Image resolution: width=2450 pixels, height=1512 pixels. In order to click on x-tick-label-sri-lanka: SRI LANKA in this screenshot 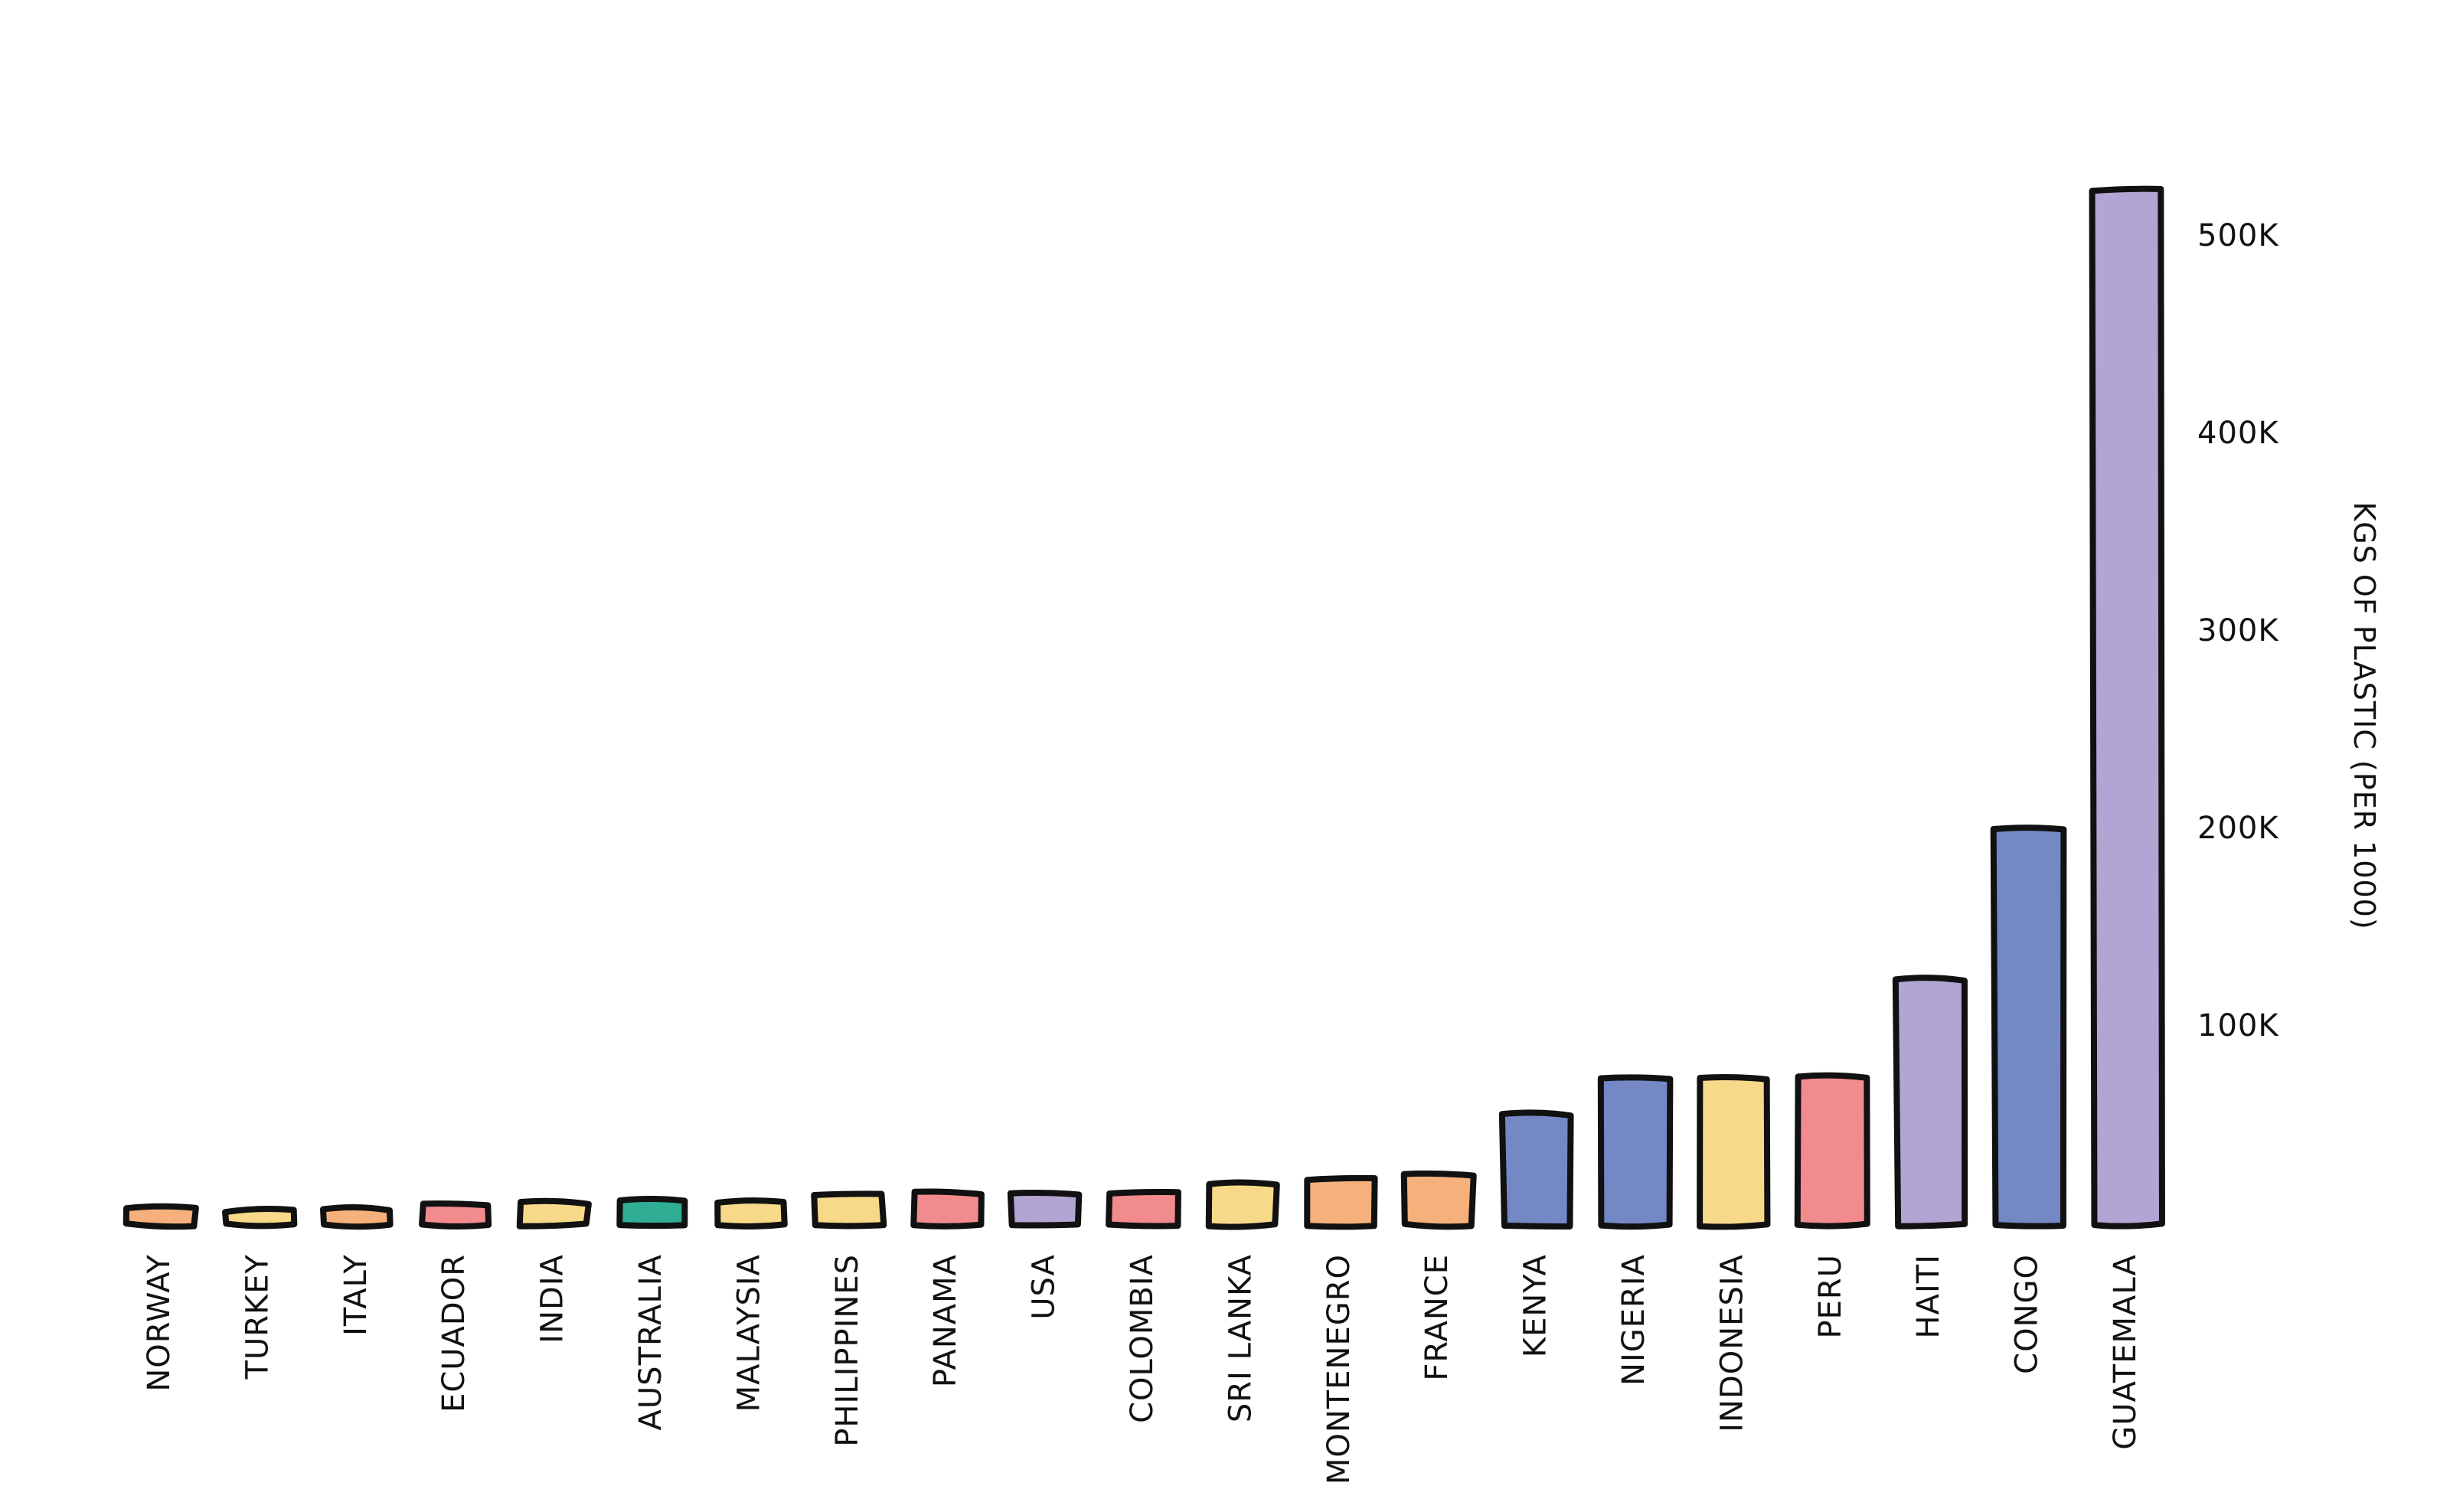, I will do `click(1240, 1338)`.